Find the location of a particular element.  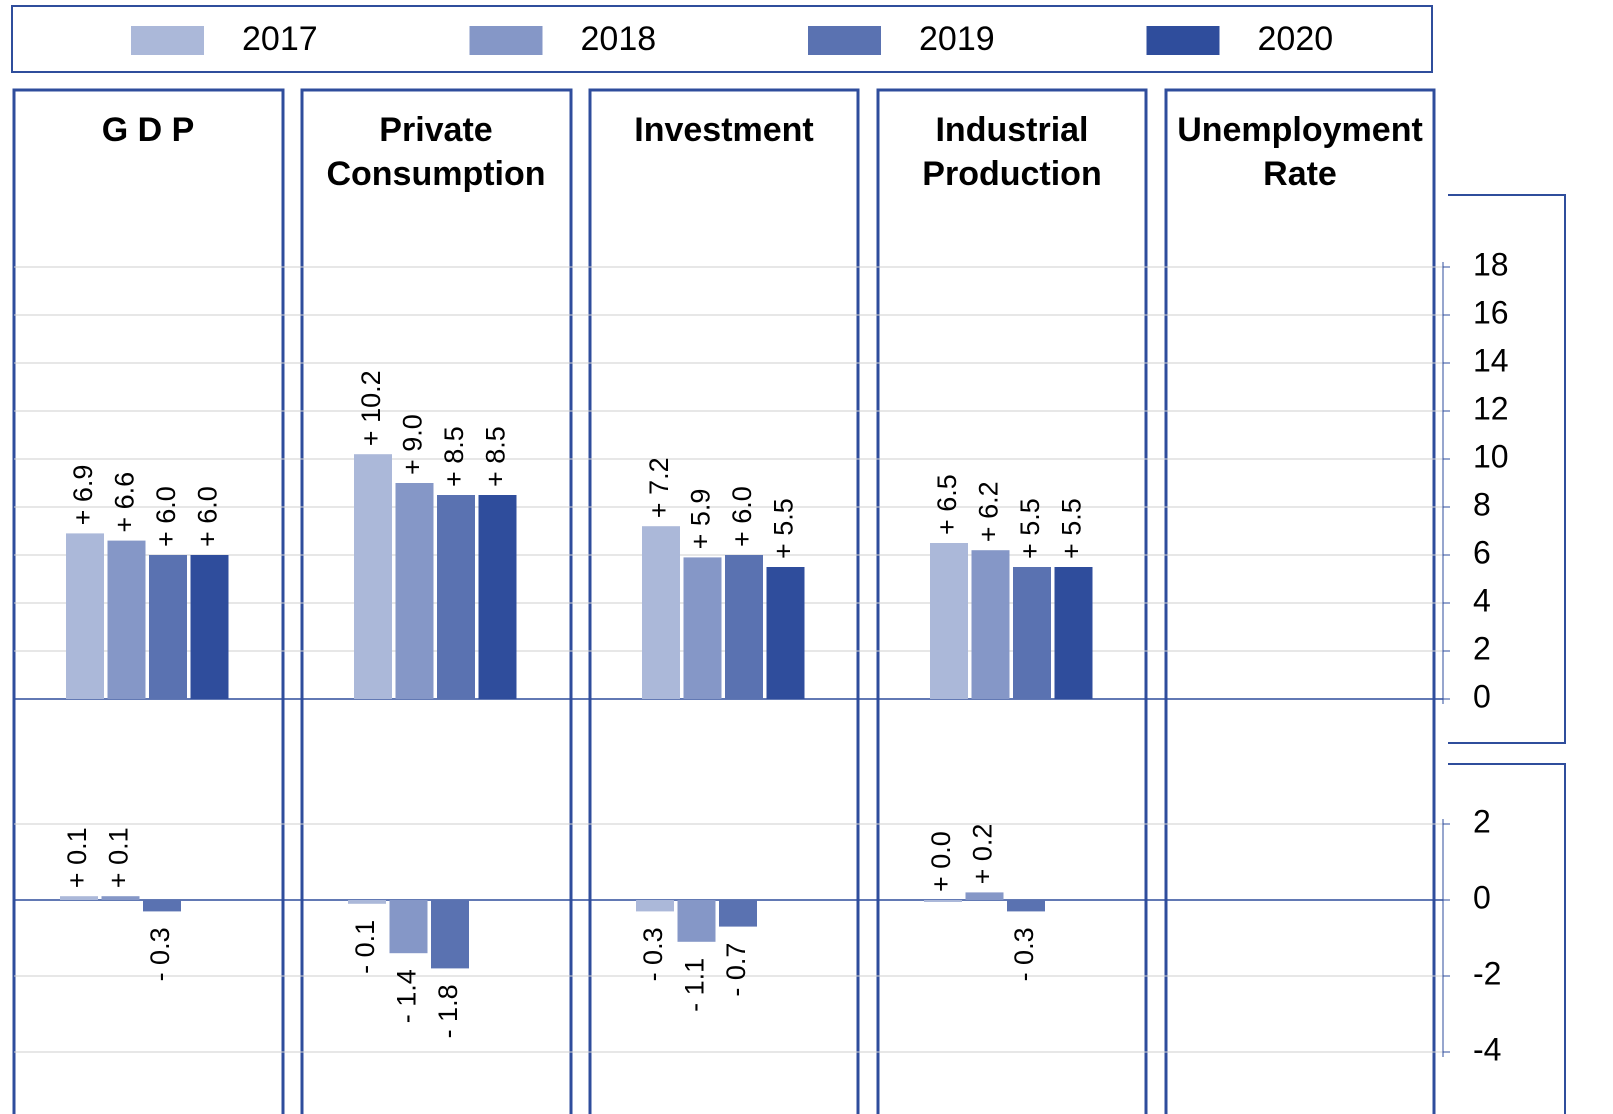

category-label: Unemployment Rate is located at coordinates (1300, 152).